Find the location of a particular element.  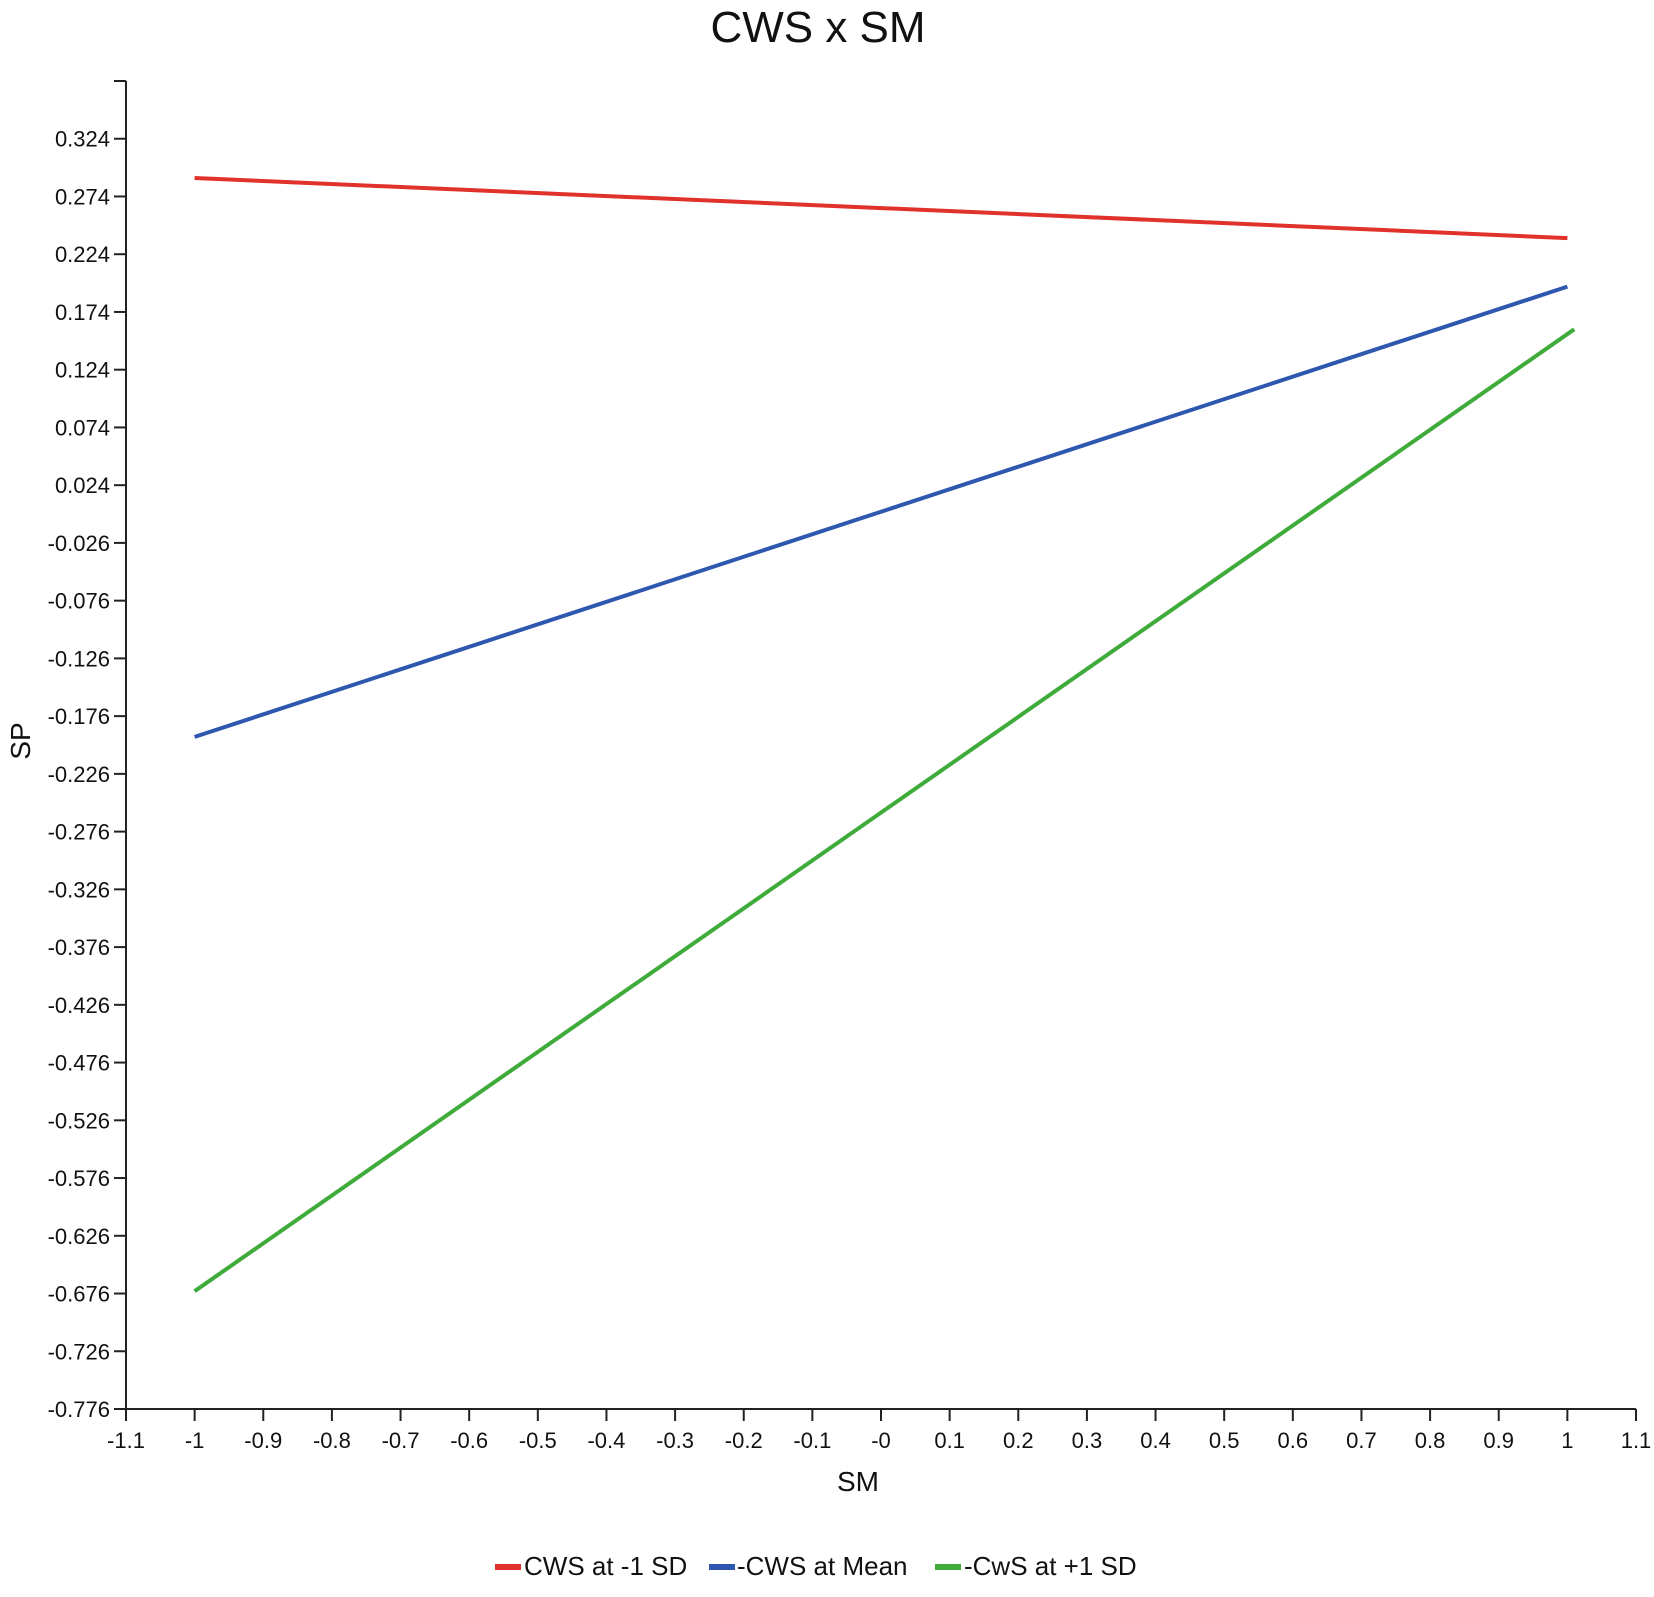

y-tick-label: -0.426 is located at coordinates (79, 1005).